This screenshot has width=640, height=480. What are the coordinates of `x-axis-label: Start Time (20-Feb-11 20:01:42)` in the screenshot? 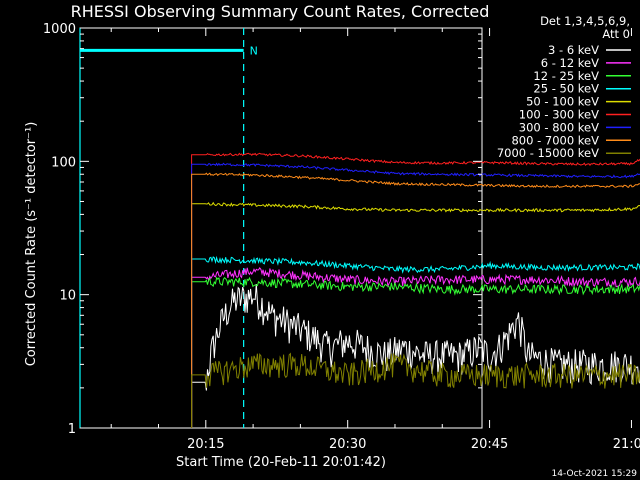 It's located at (281, 462).